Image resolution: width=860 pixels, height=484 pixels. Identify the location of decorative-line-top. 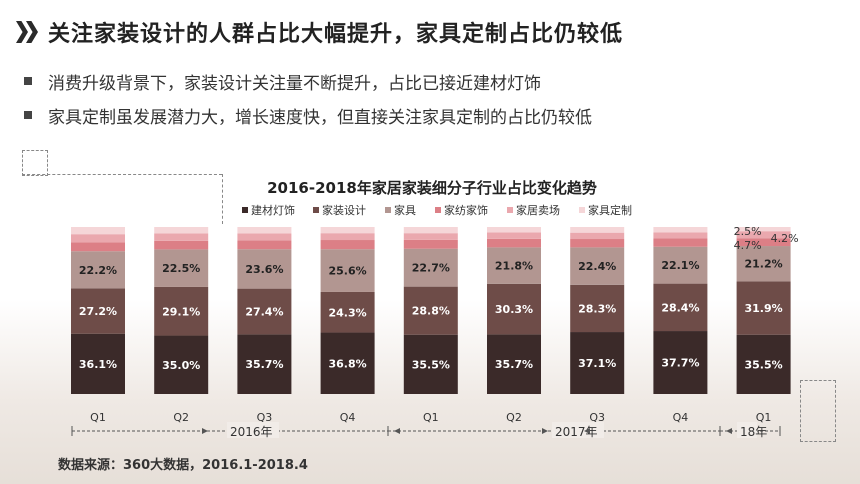
(122, 174).